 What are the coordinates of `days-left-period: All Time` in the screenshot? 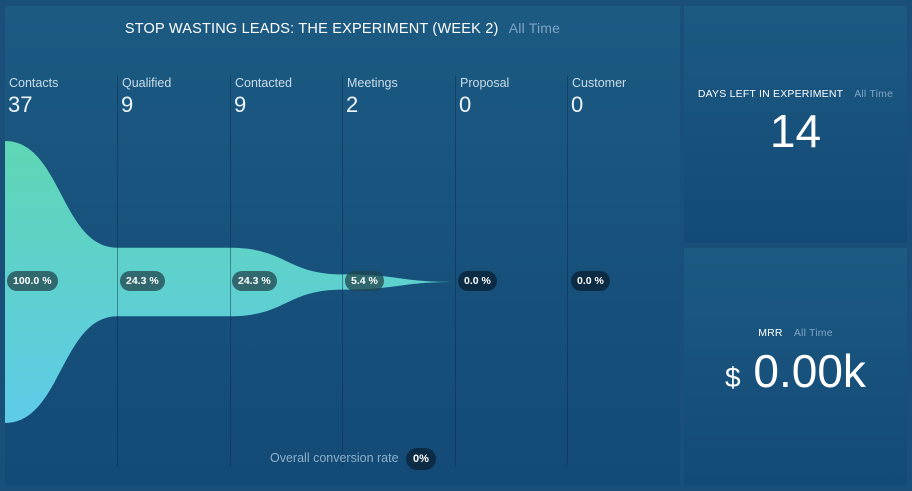 It's located at (874, 94).